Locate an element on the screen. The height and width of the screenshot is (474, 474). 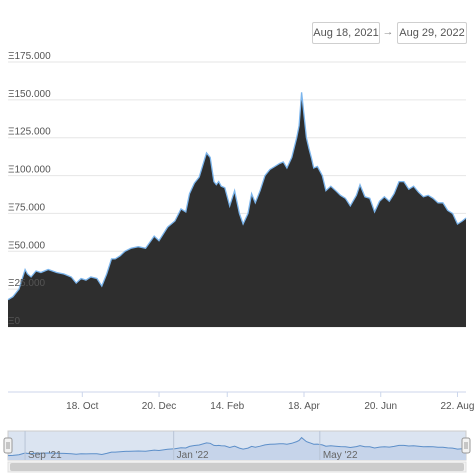
navigator-line is located at coordinates (237, 446).